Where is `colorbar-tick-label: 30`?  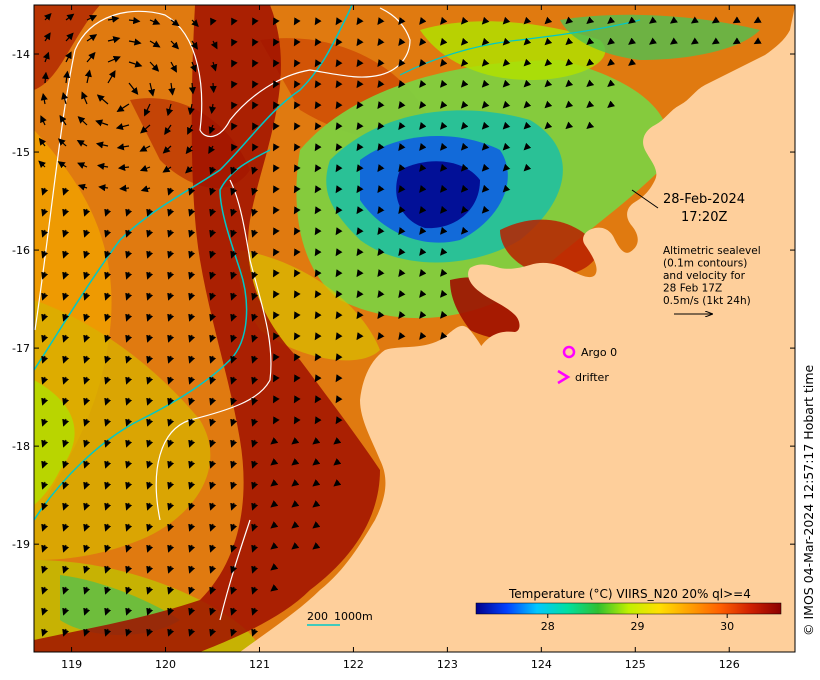
colorbar-tick-label: 30 is located at coordinates (727, 626).